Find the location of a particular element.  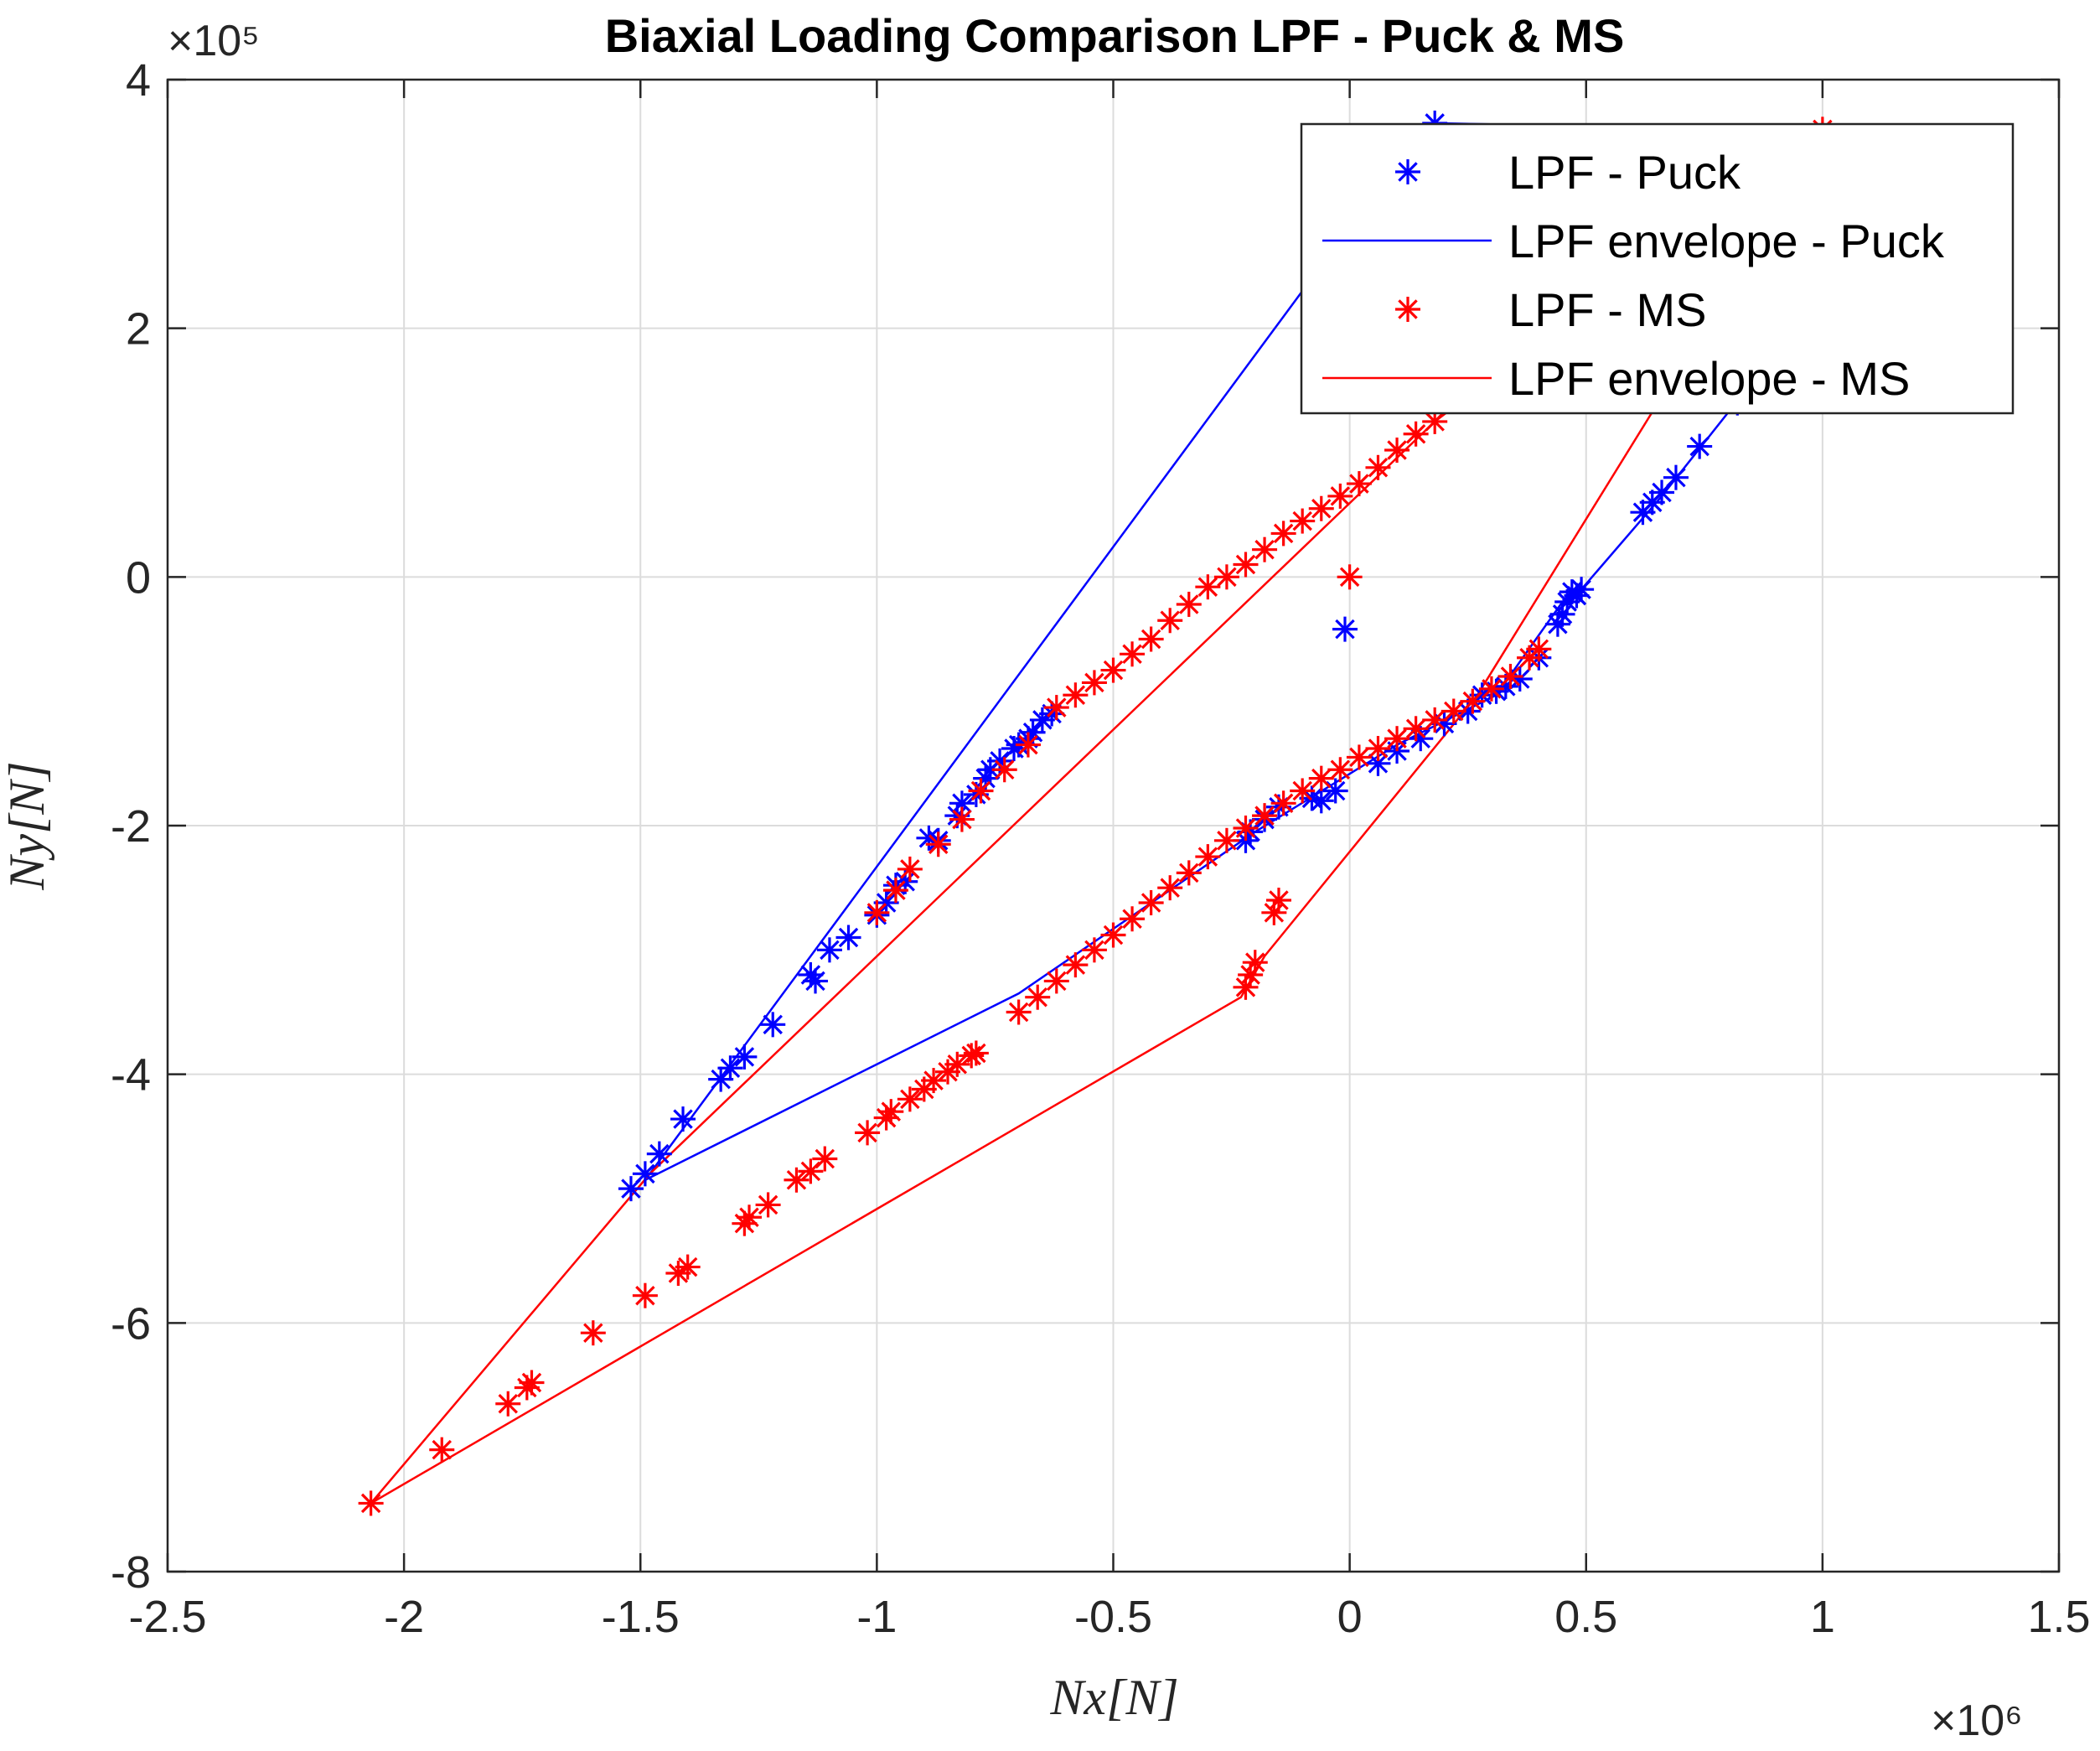

x-tick-label: 1 is located at coordinates (1822, 1617).